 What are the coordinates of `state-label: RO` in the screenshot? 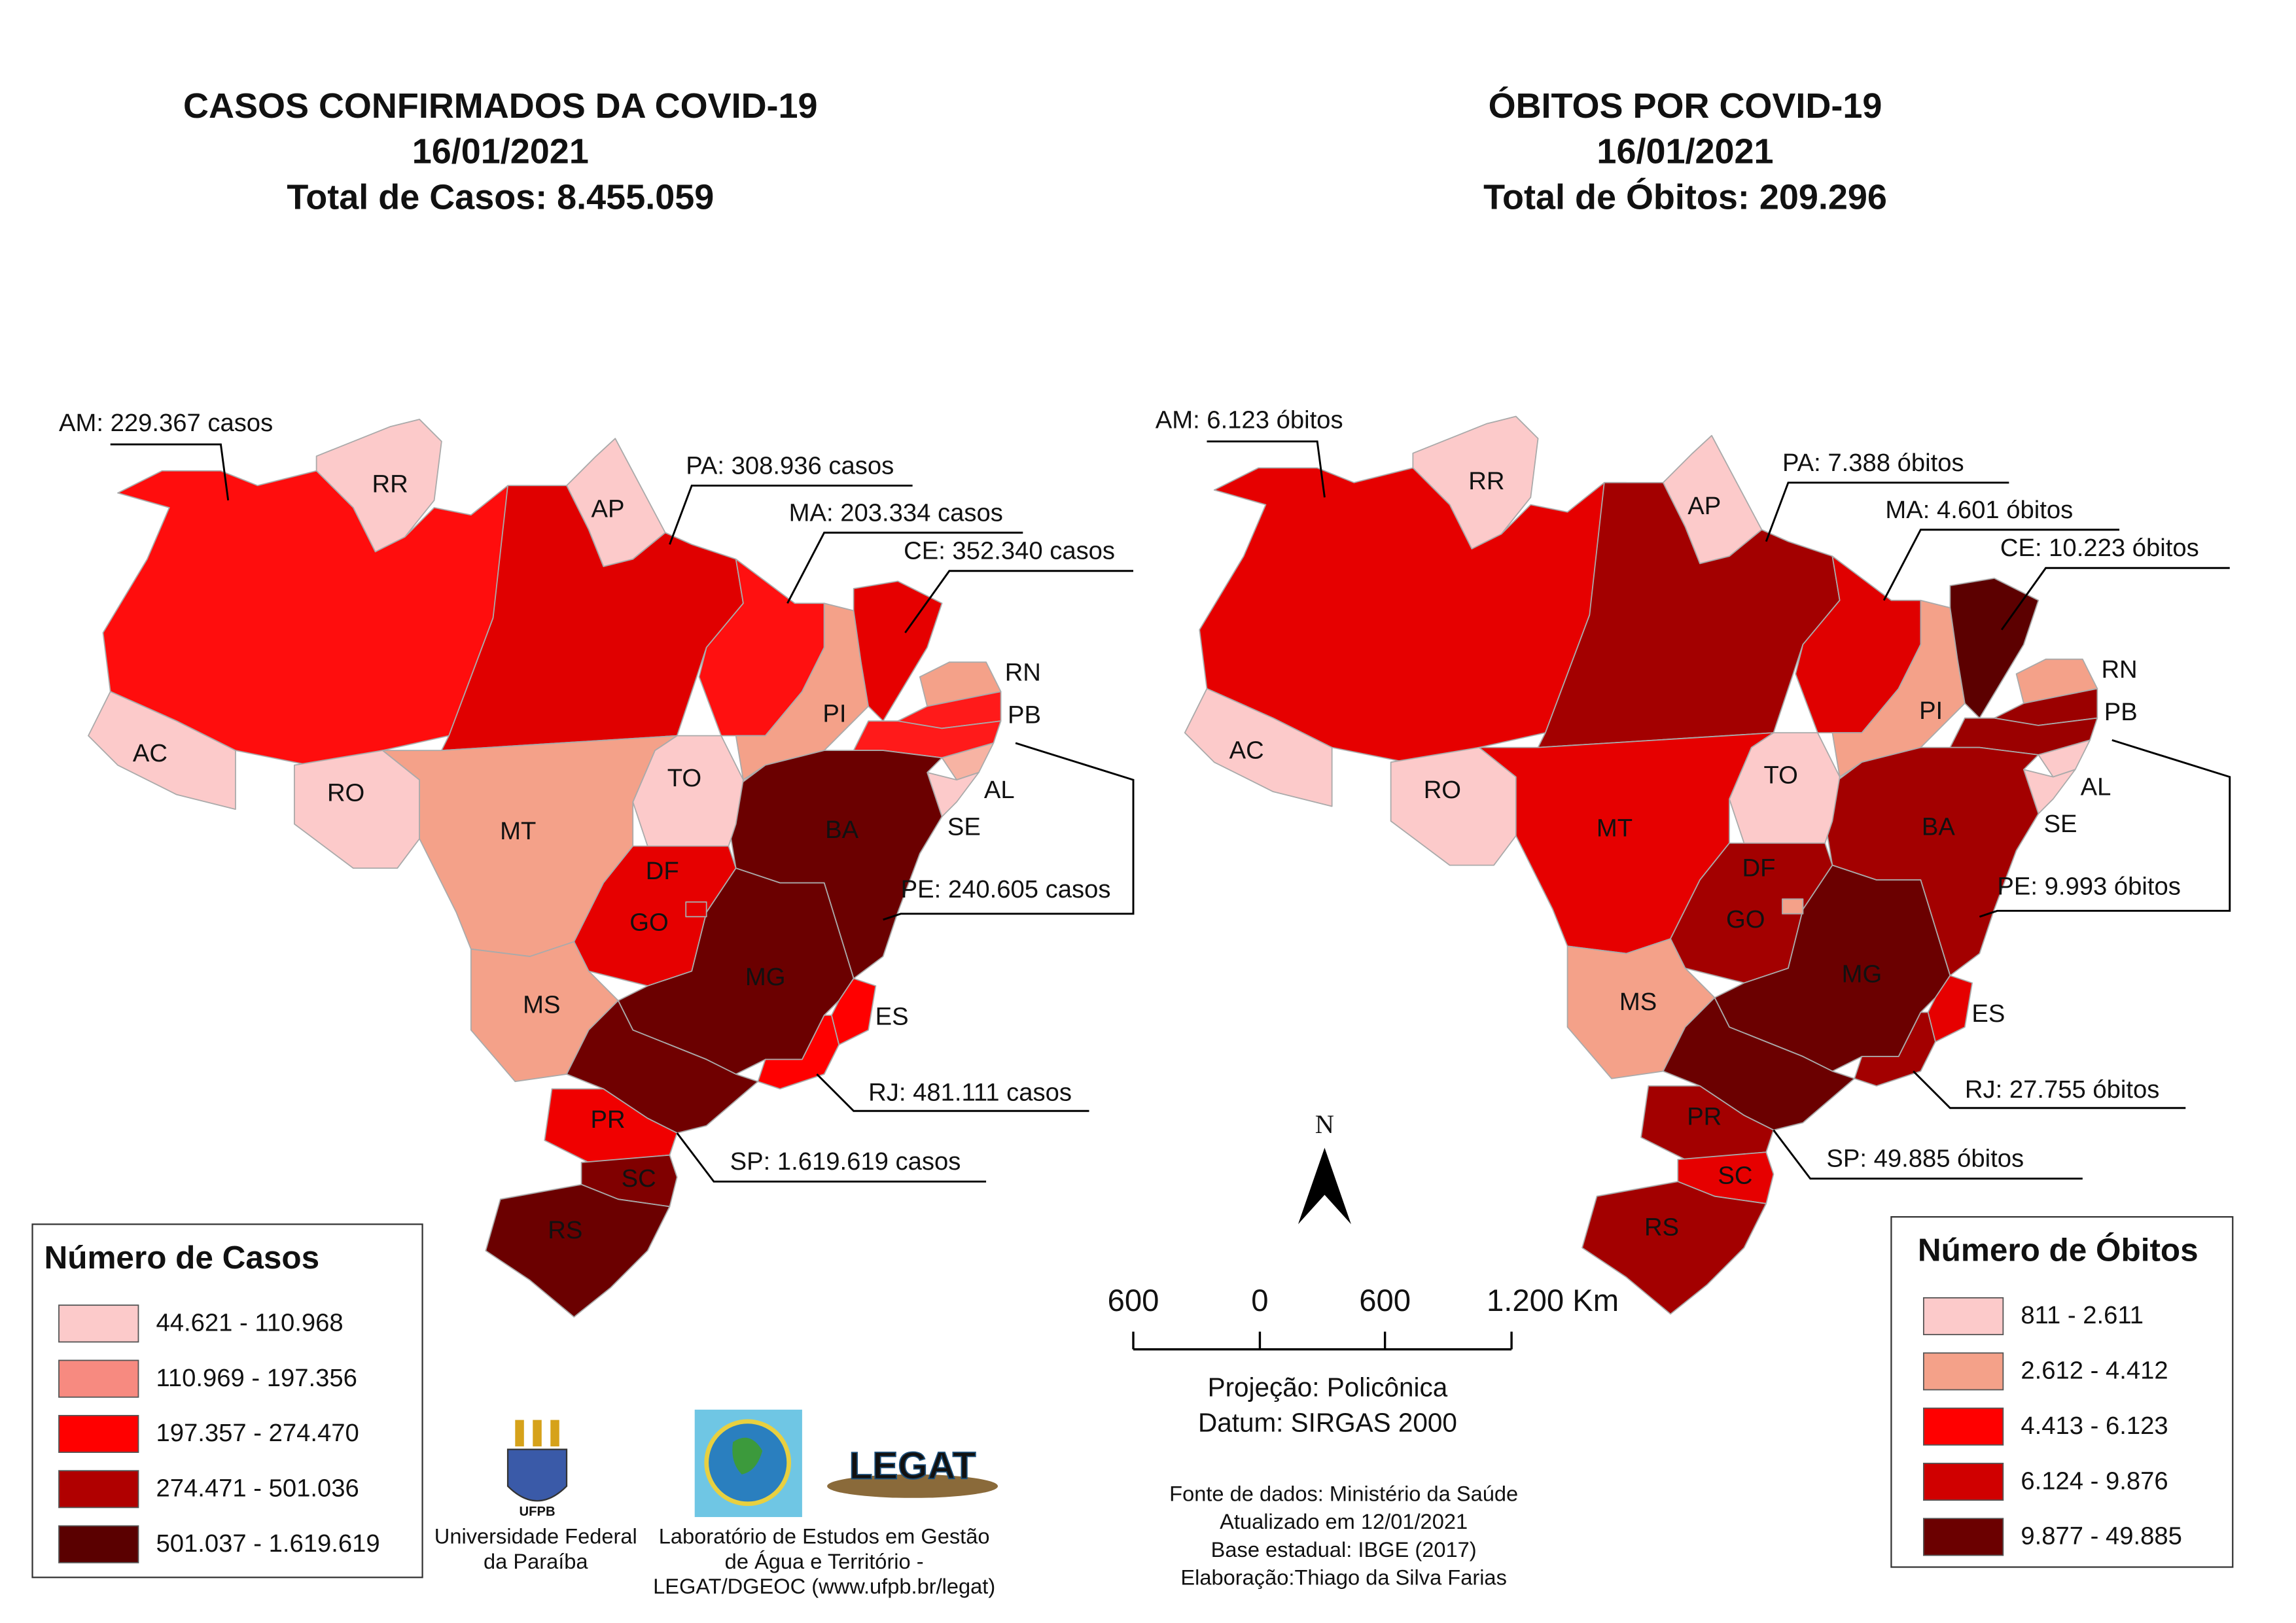 It's located at (345, 793).